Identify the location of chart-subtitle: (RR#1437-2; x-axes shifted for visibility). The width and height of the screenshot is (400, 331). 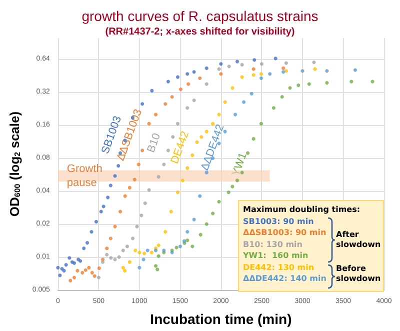
(200, 32).